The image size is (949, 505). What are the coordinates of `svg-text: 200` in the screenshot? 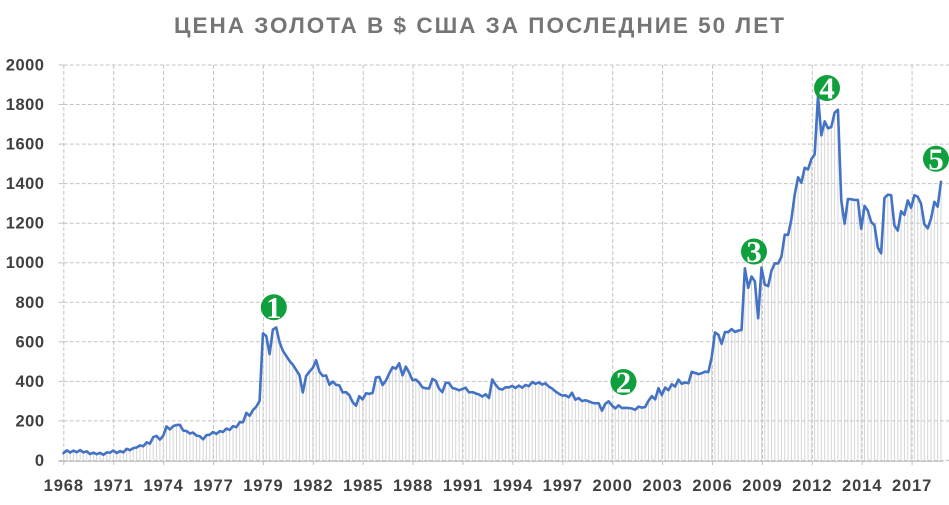 It's located at (29, 421).